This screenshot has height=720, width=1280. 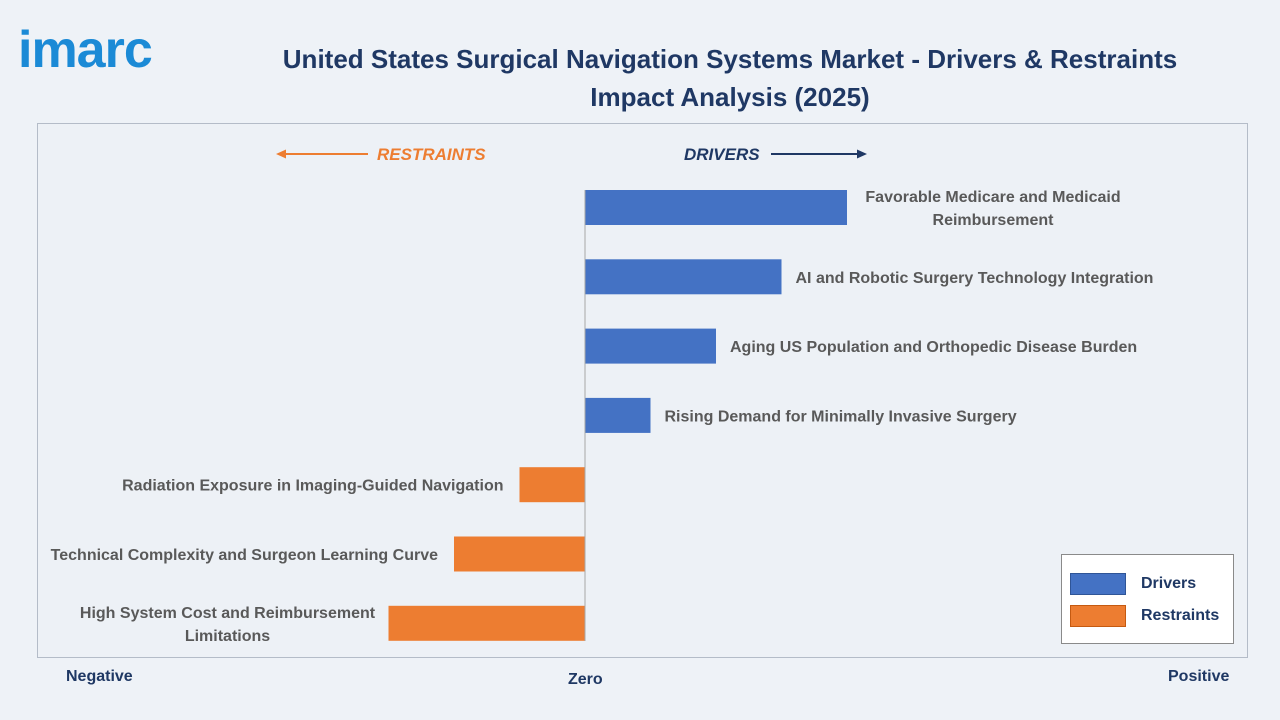 I want to click on bar-label-0-line-1: Reimbursement, so click(x=994, y=220).